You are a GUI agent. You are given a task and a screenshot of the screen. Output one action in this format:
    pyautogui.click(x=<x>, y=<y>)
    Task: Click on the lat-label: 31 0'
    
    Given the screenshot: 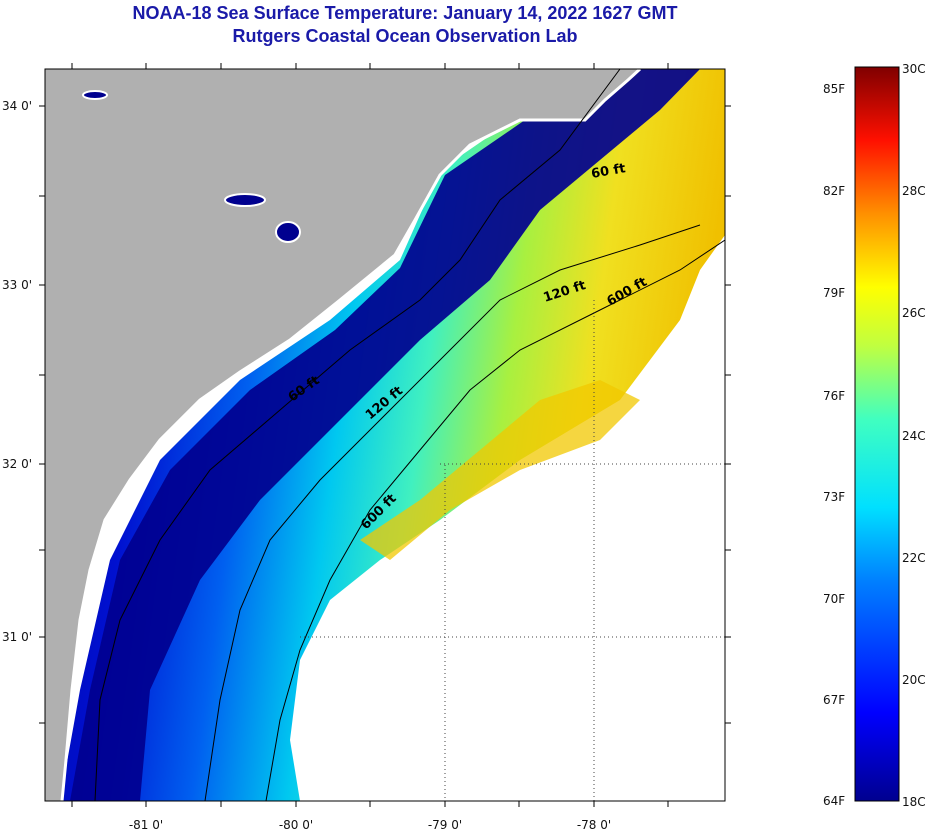 What is the action you would take?
    pyautogui.click(x=17, y=637)
    